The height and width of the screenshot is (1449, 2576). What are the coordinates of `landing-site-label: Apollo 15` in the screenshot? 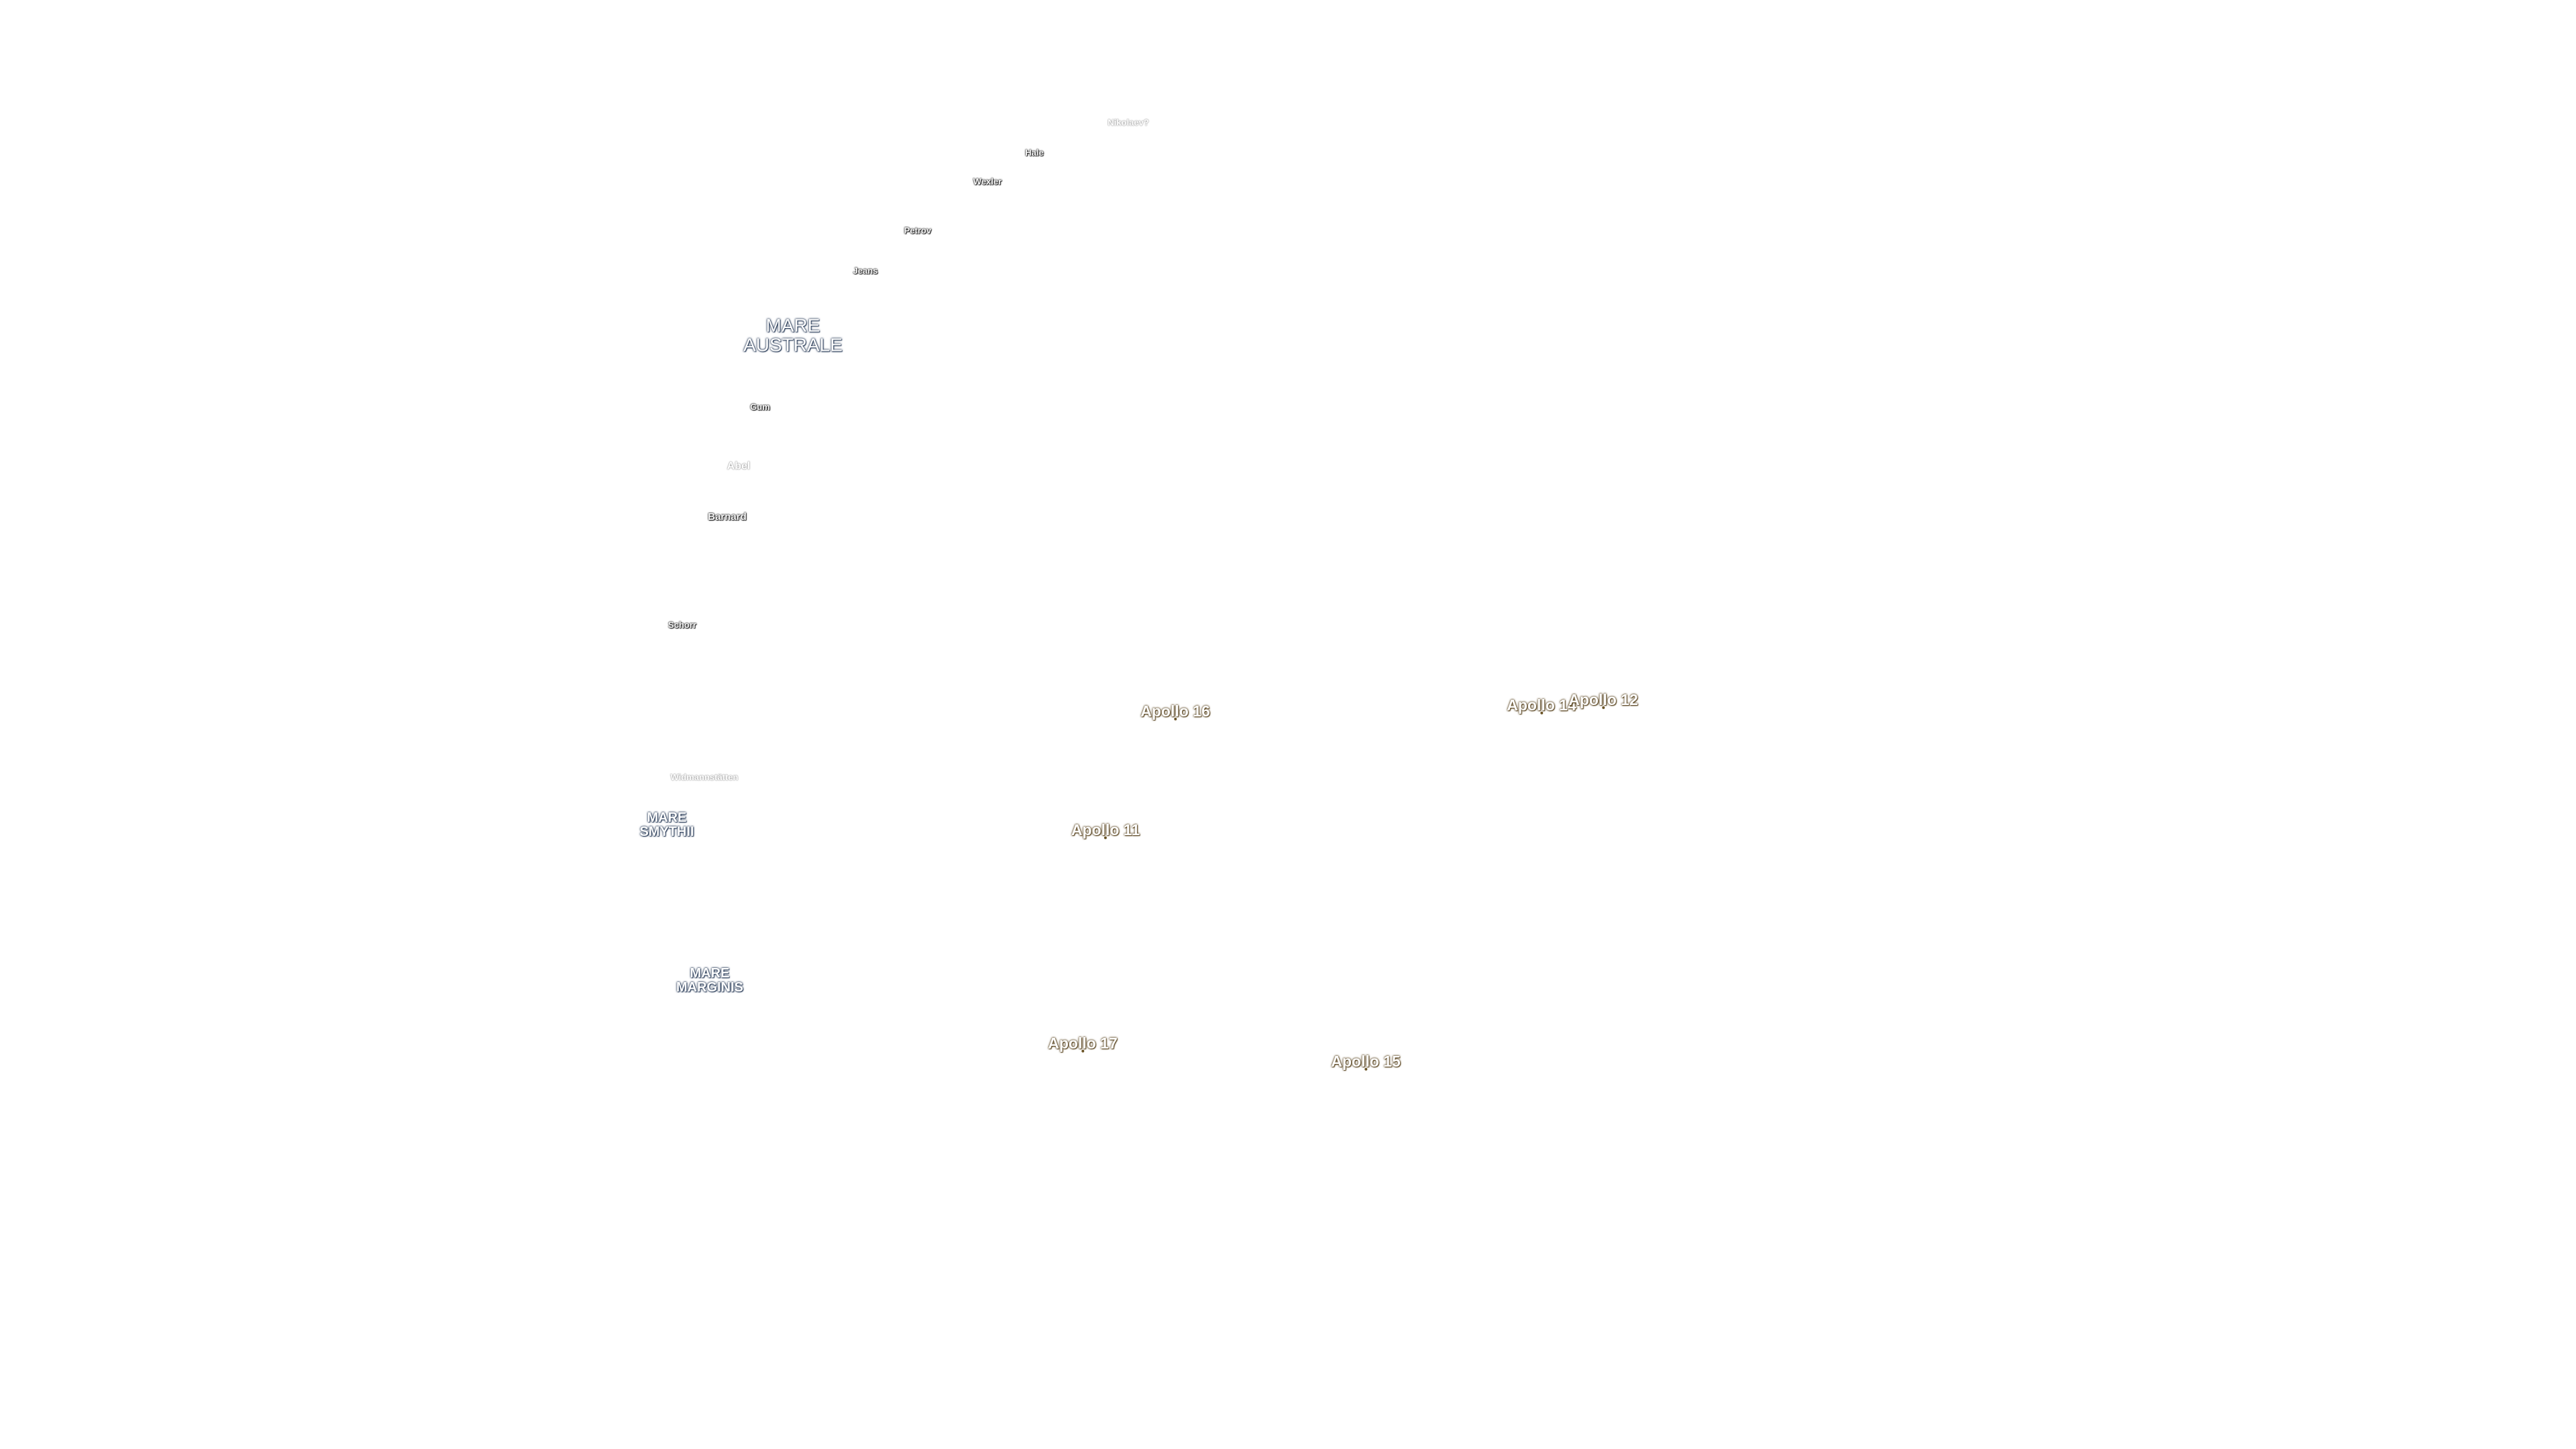 It's located at (1366, 1061).